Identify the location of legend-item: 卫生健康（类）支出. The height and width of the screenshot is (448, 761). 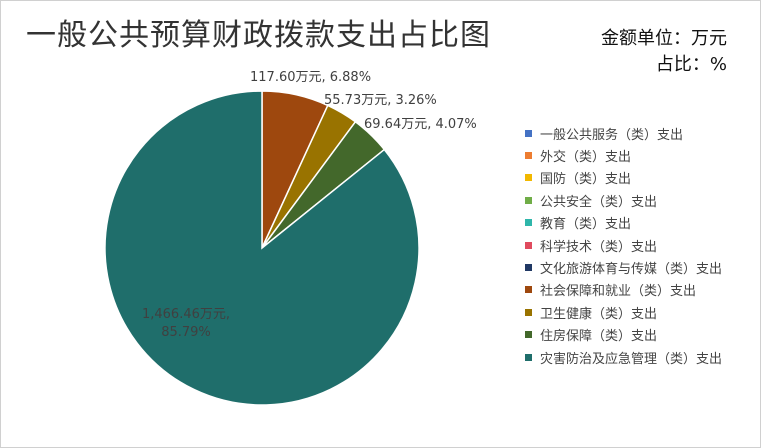
(623, 312).